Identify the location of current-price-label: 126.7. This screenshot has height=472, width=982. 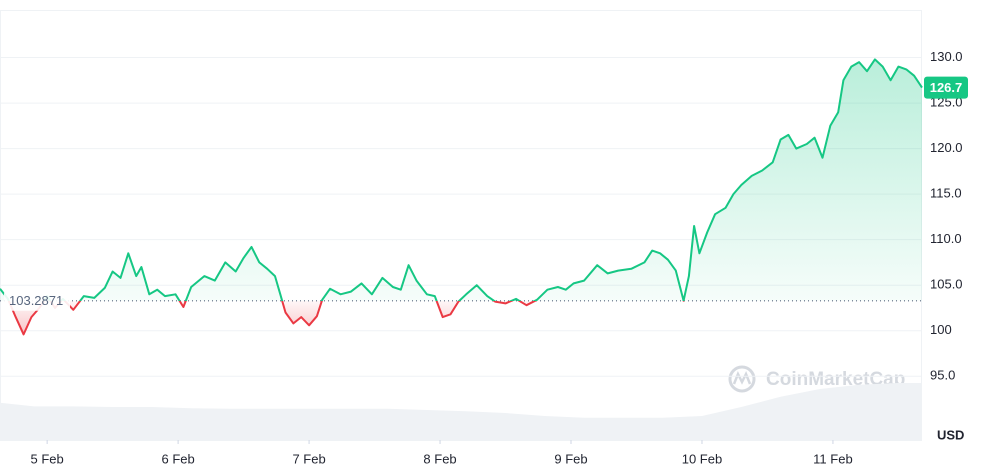
(946, 87).